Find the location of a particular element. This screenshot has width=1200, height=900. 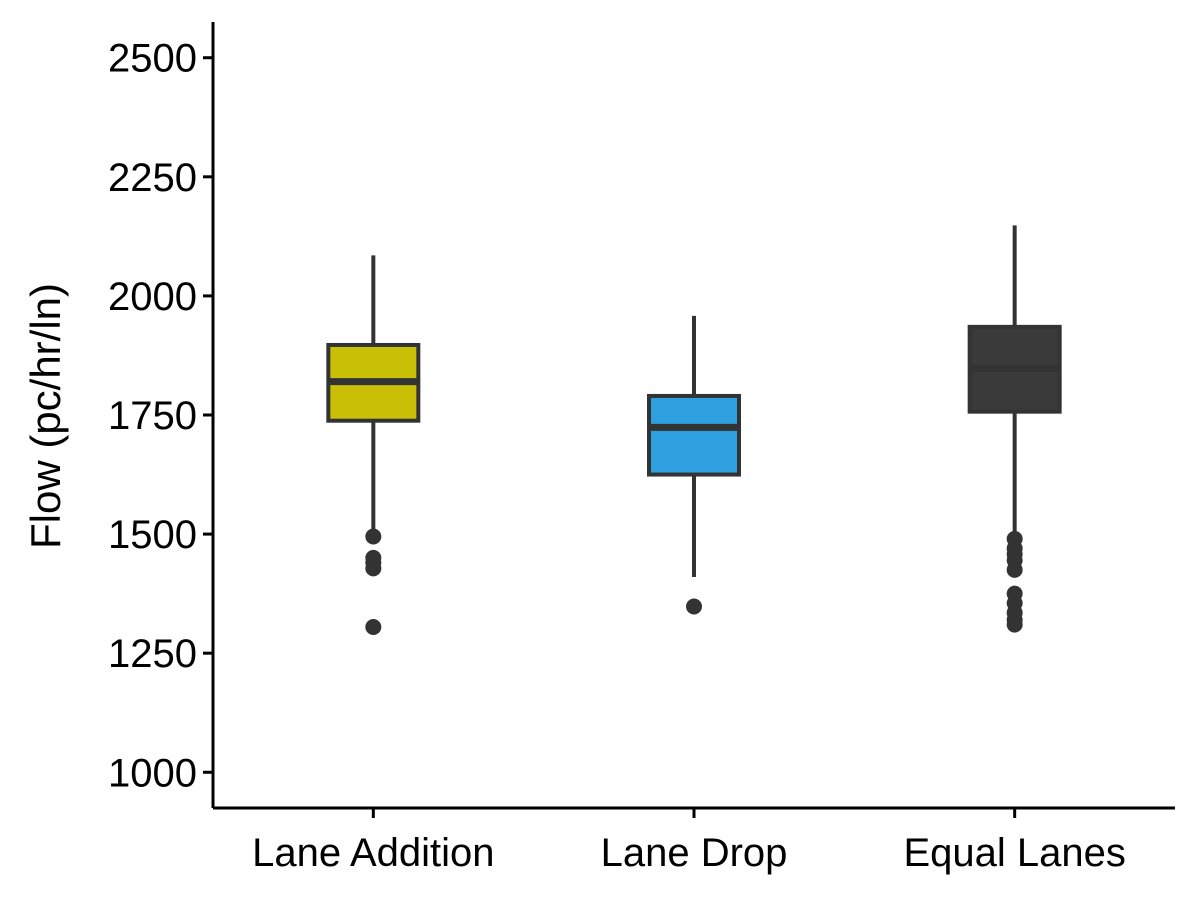

y-axis: 1000 1250 1500 1750 2000 2250 2500 is located at coordinates (161, 415).